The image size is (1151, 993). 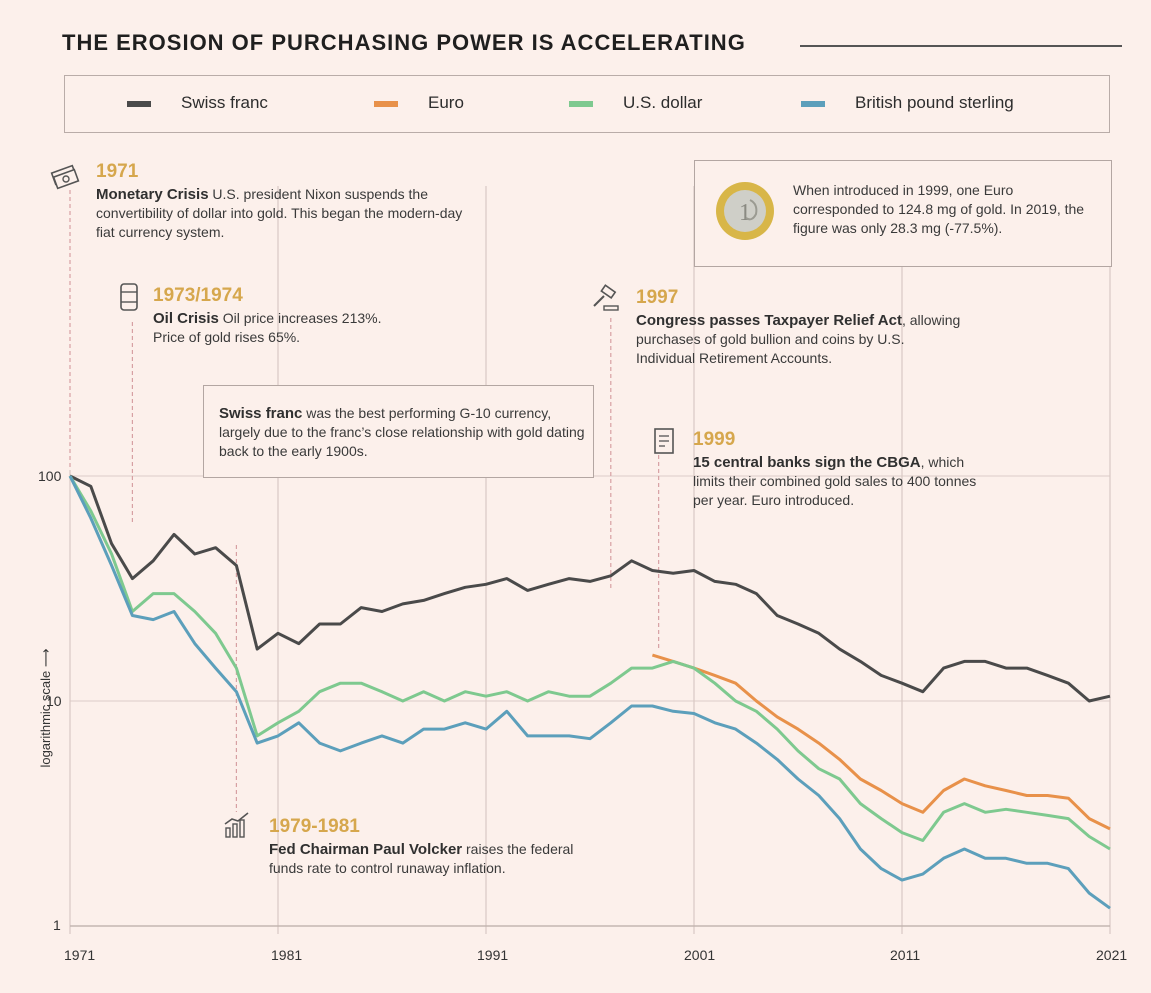 I want to click on legend-item-swiss-franc: Swiss franc, so click(x=197, y=103).